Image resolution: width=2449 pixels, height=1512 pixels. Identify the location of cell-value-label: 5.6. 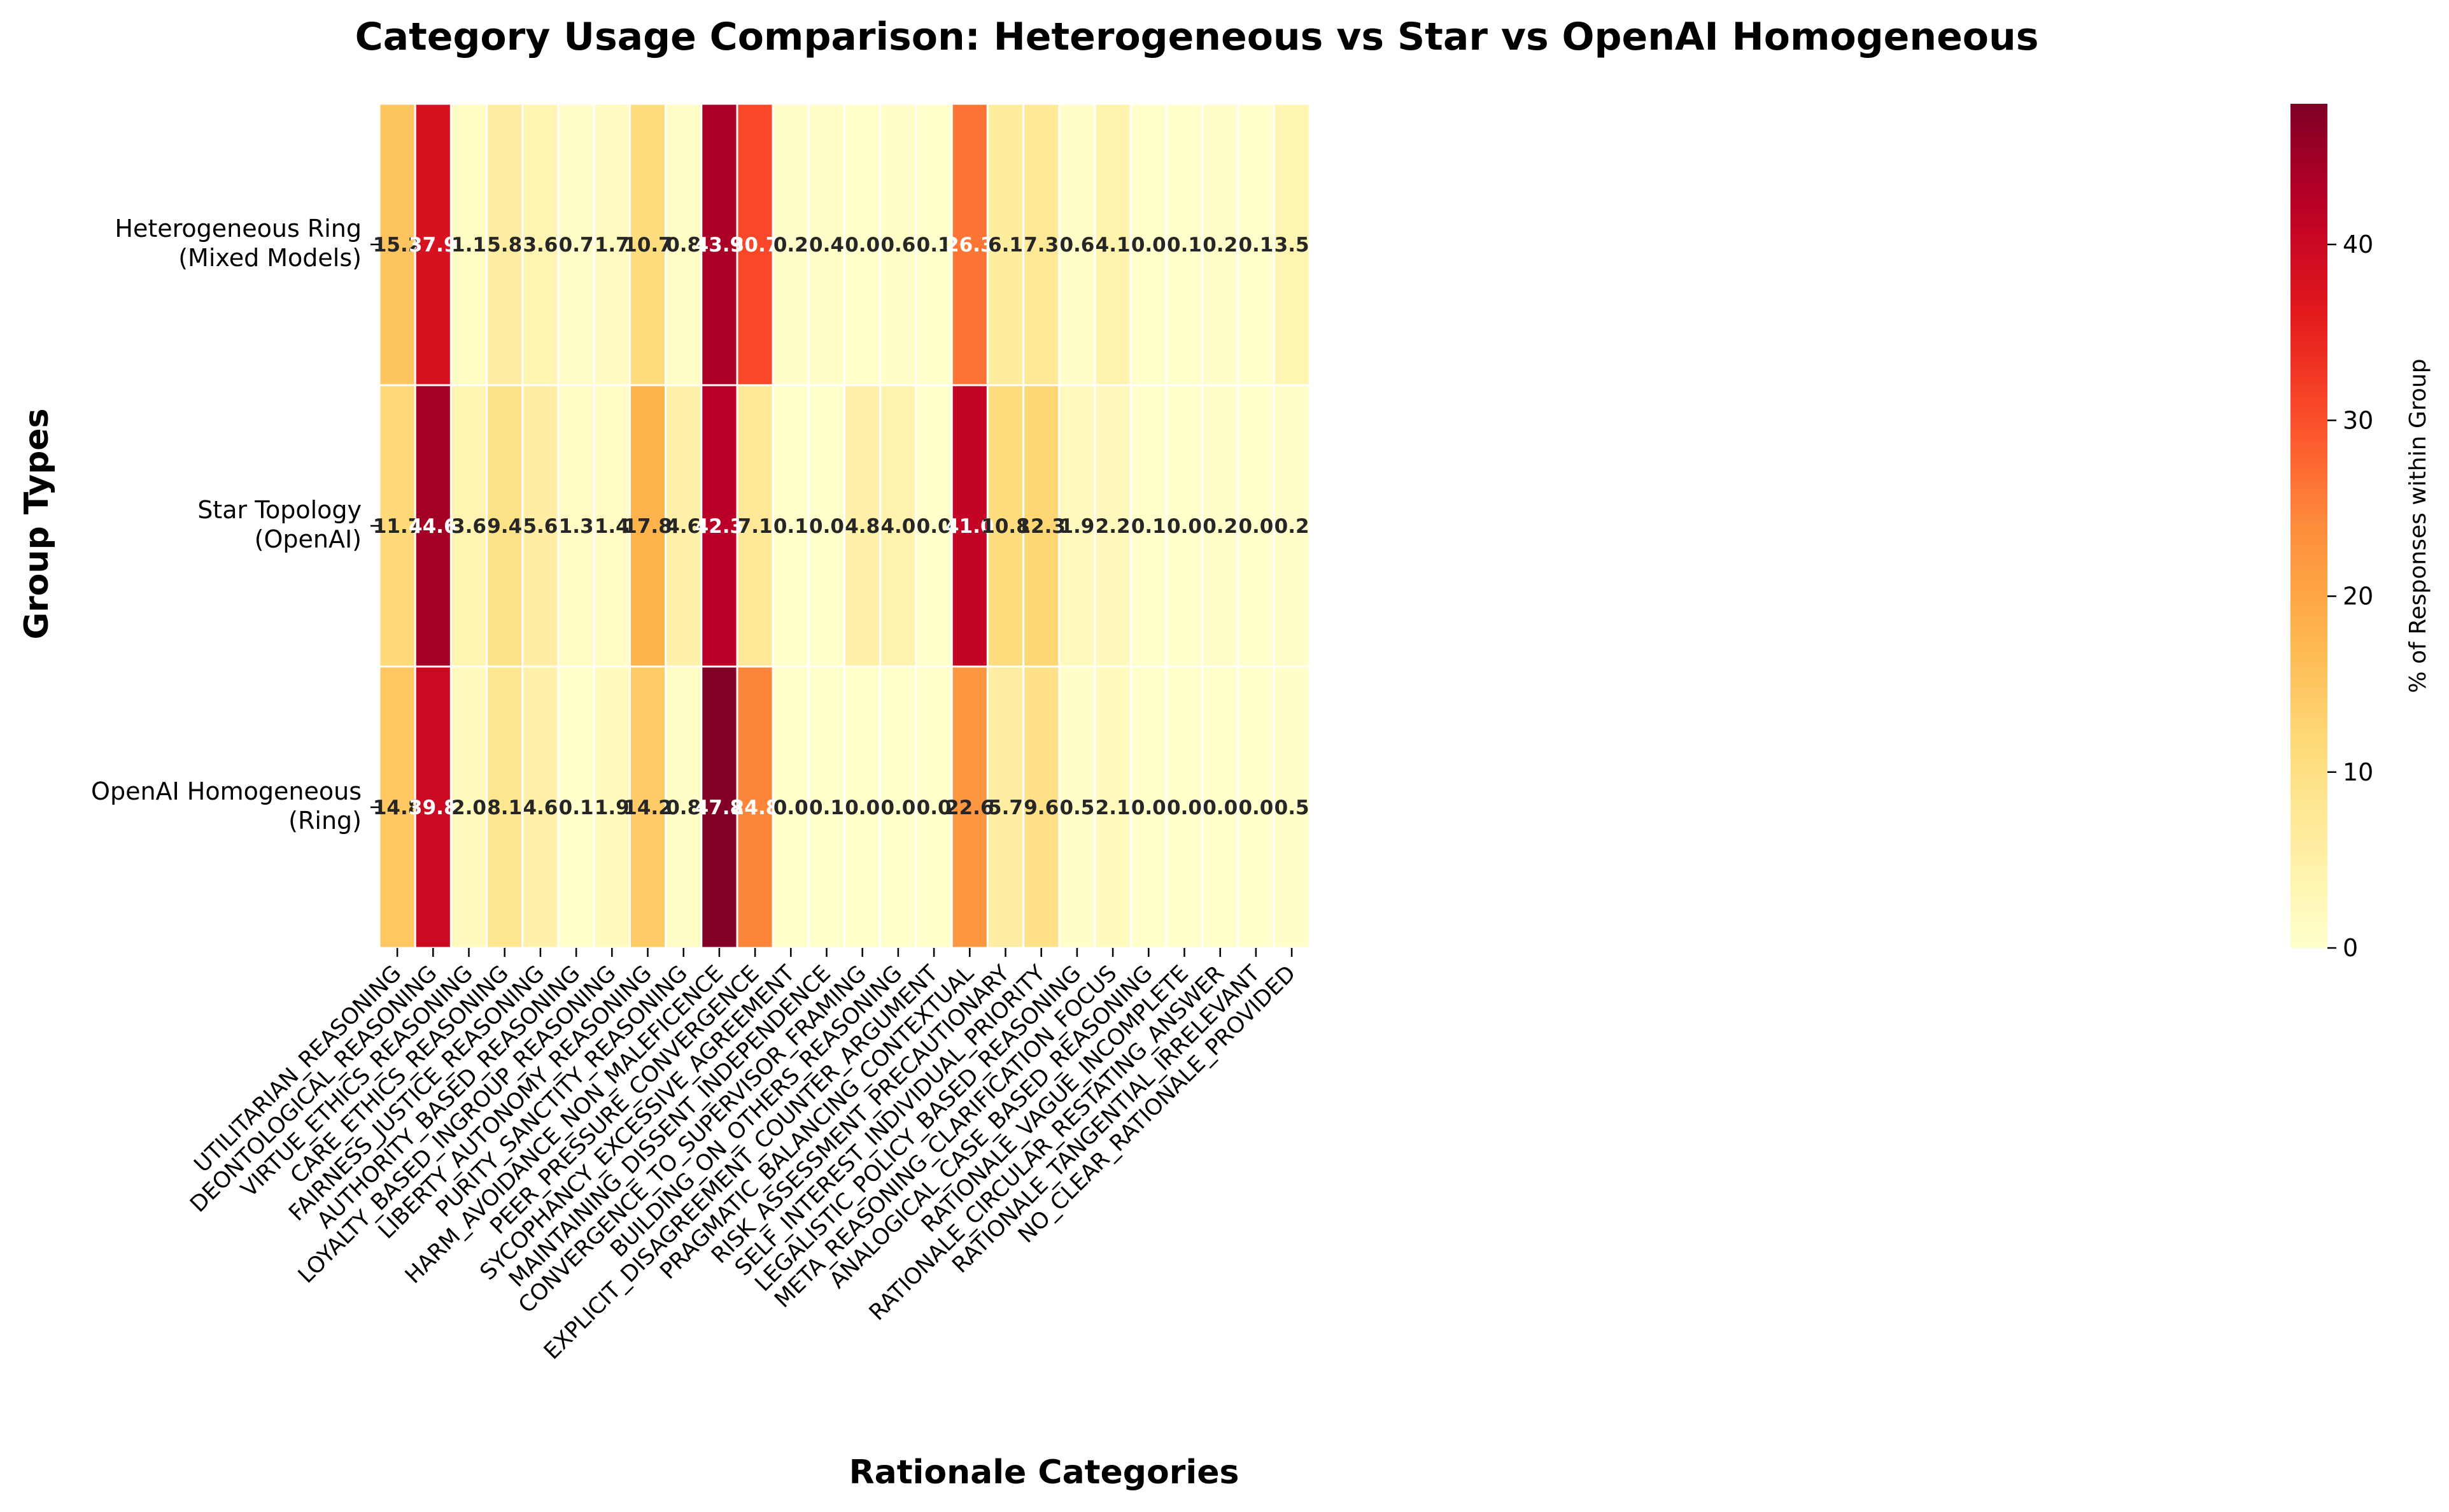
(540, 526).